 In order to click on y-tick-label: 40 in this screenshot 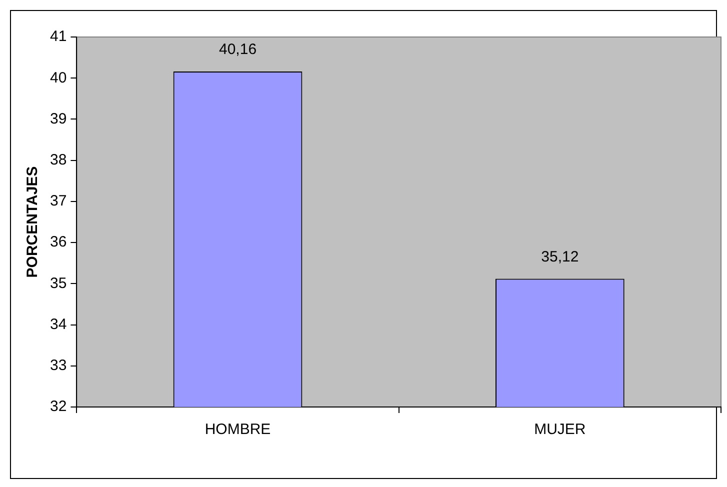, I will do `click(58, 77)`.